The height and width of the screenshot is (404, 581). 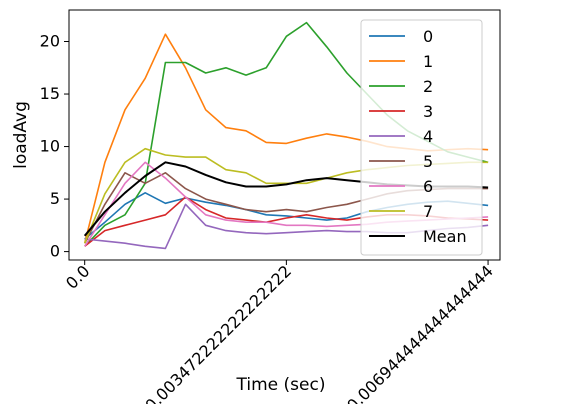 What do you see at coordinates (420, 332) in the screenshot?
I see `x-tick-label: 0.006944444444444444` at bounding box center [420, 332].